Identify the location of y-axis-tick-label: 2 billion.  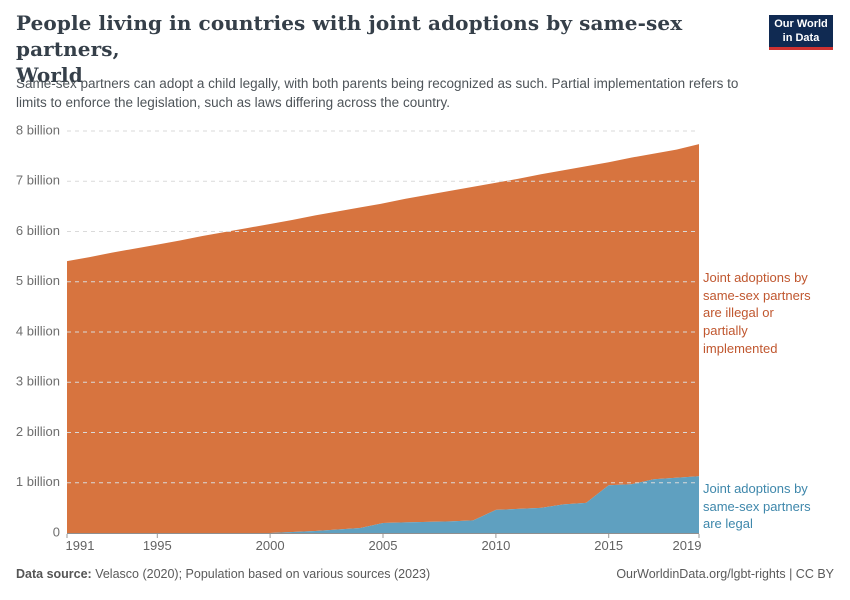
(38, 431).